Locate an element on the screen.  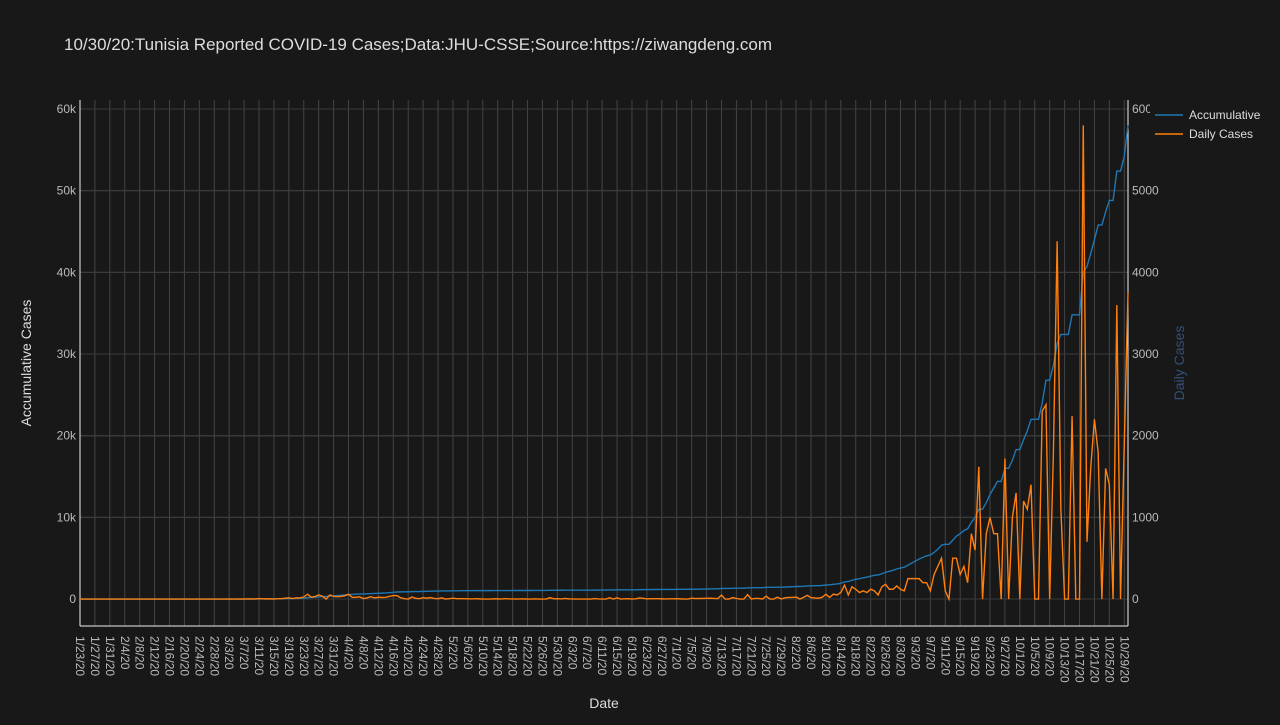
x-tick-label: 8/10/20 is located at coordinates (826, 656).